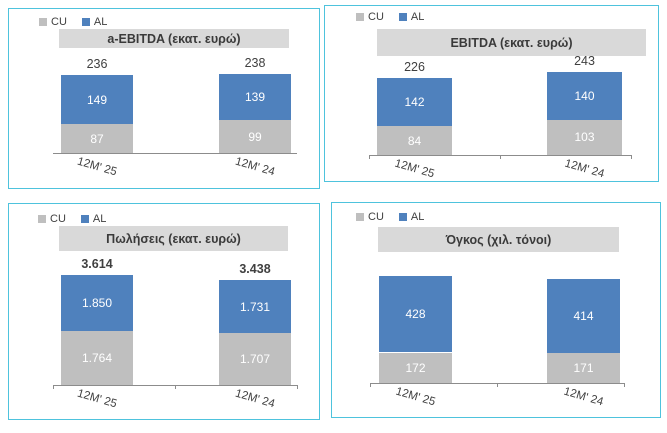 This screenshot has height=433, width=667. I want to click on bar-segment-cu: 87, so click(97, 138).